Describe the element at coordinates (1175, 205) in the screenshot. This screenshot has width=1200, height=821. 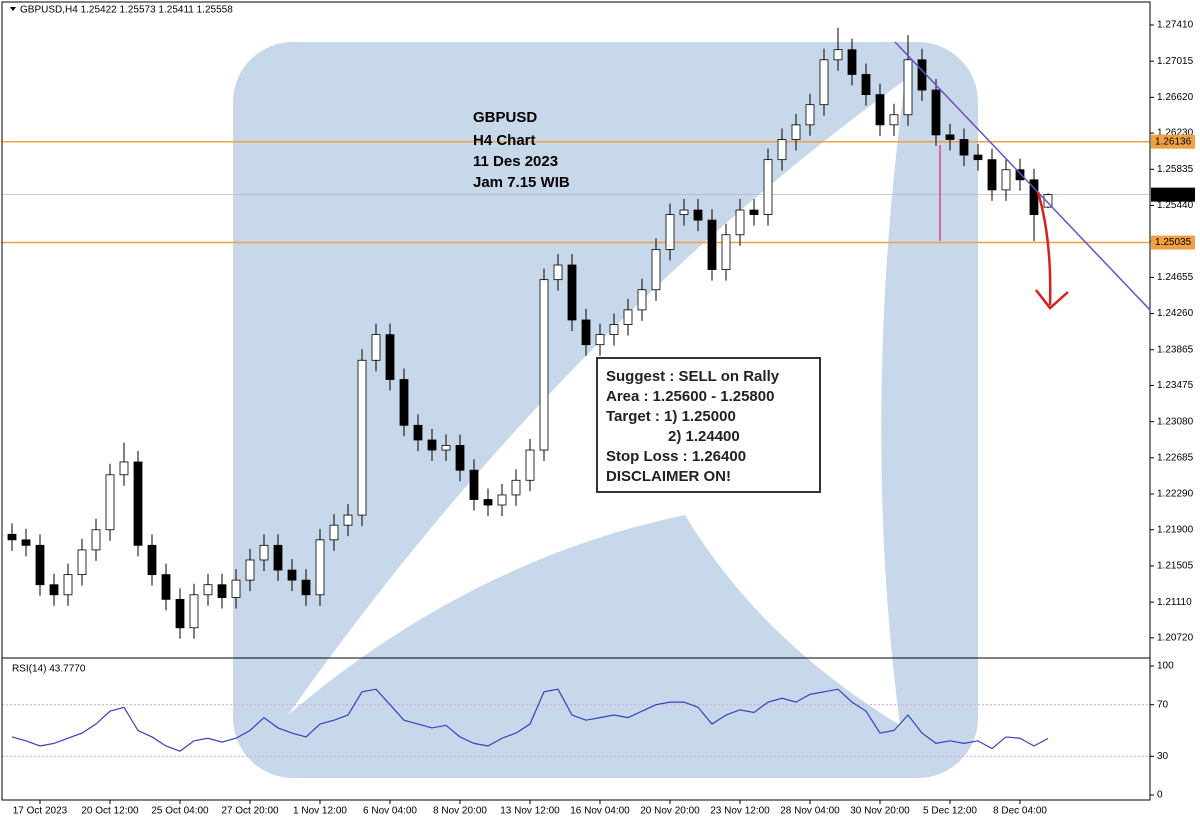
I see `y-tick-label: 1.25440` at that location.